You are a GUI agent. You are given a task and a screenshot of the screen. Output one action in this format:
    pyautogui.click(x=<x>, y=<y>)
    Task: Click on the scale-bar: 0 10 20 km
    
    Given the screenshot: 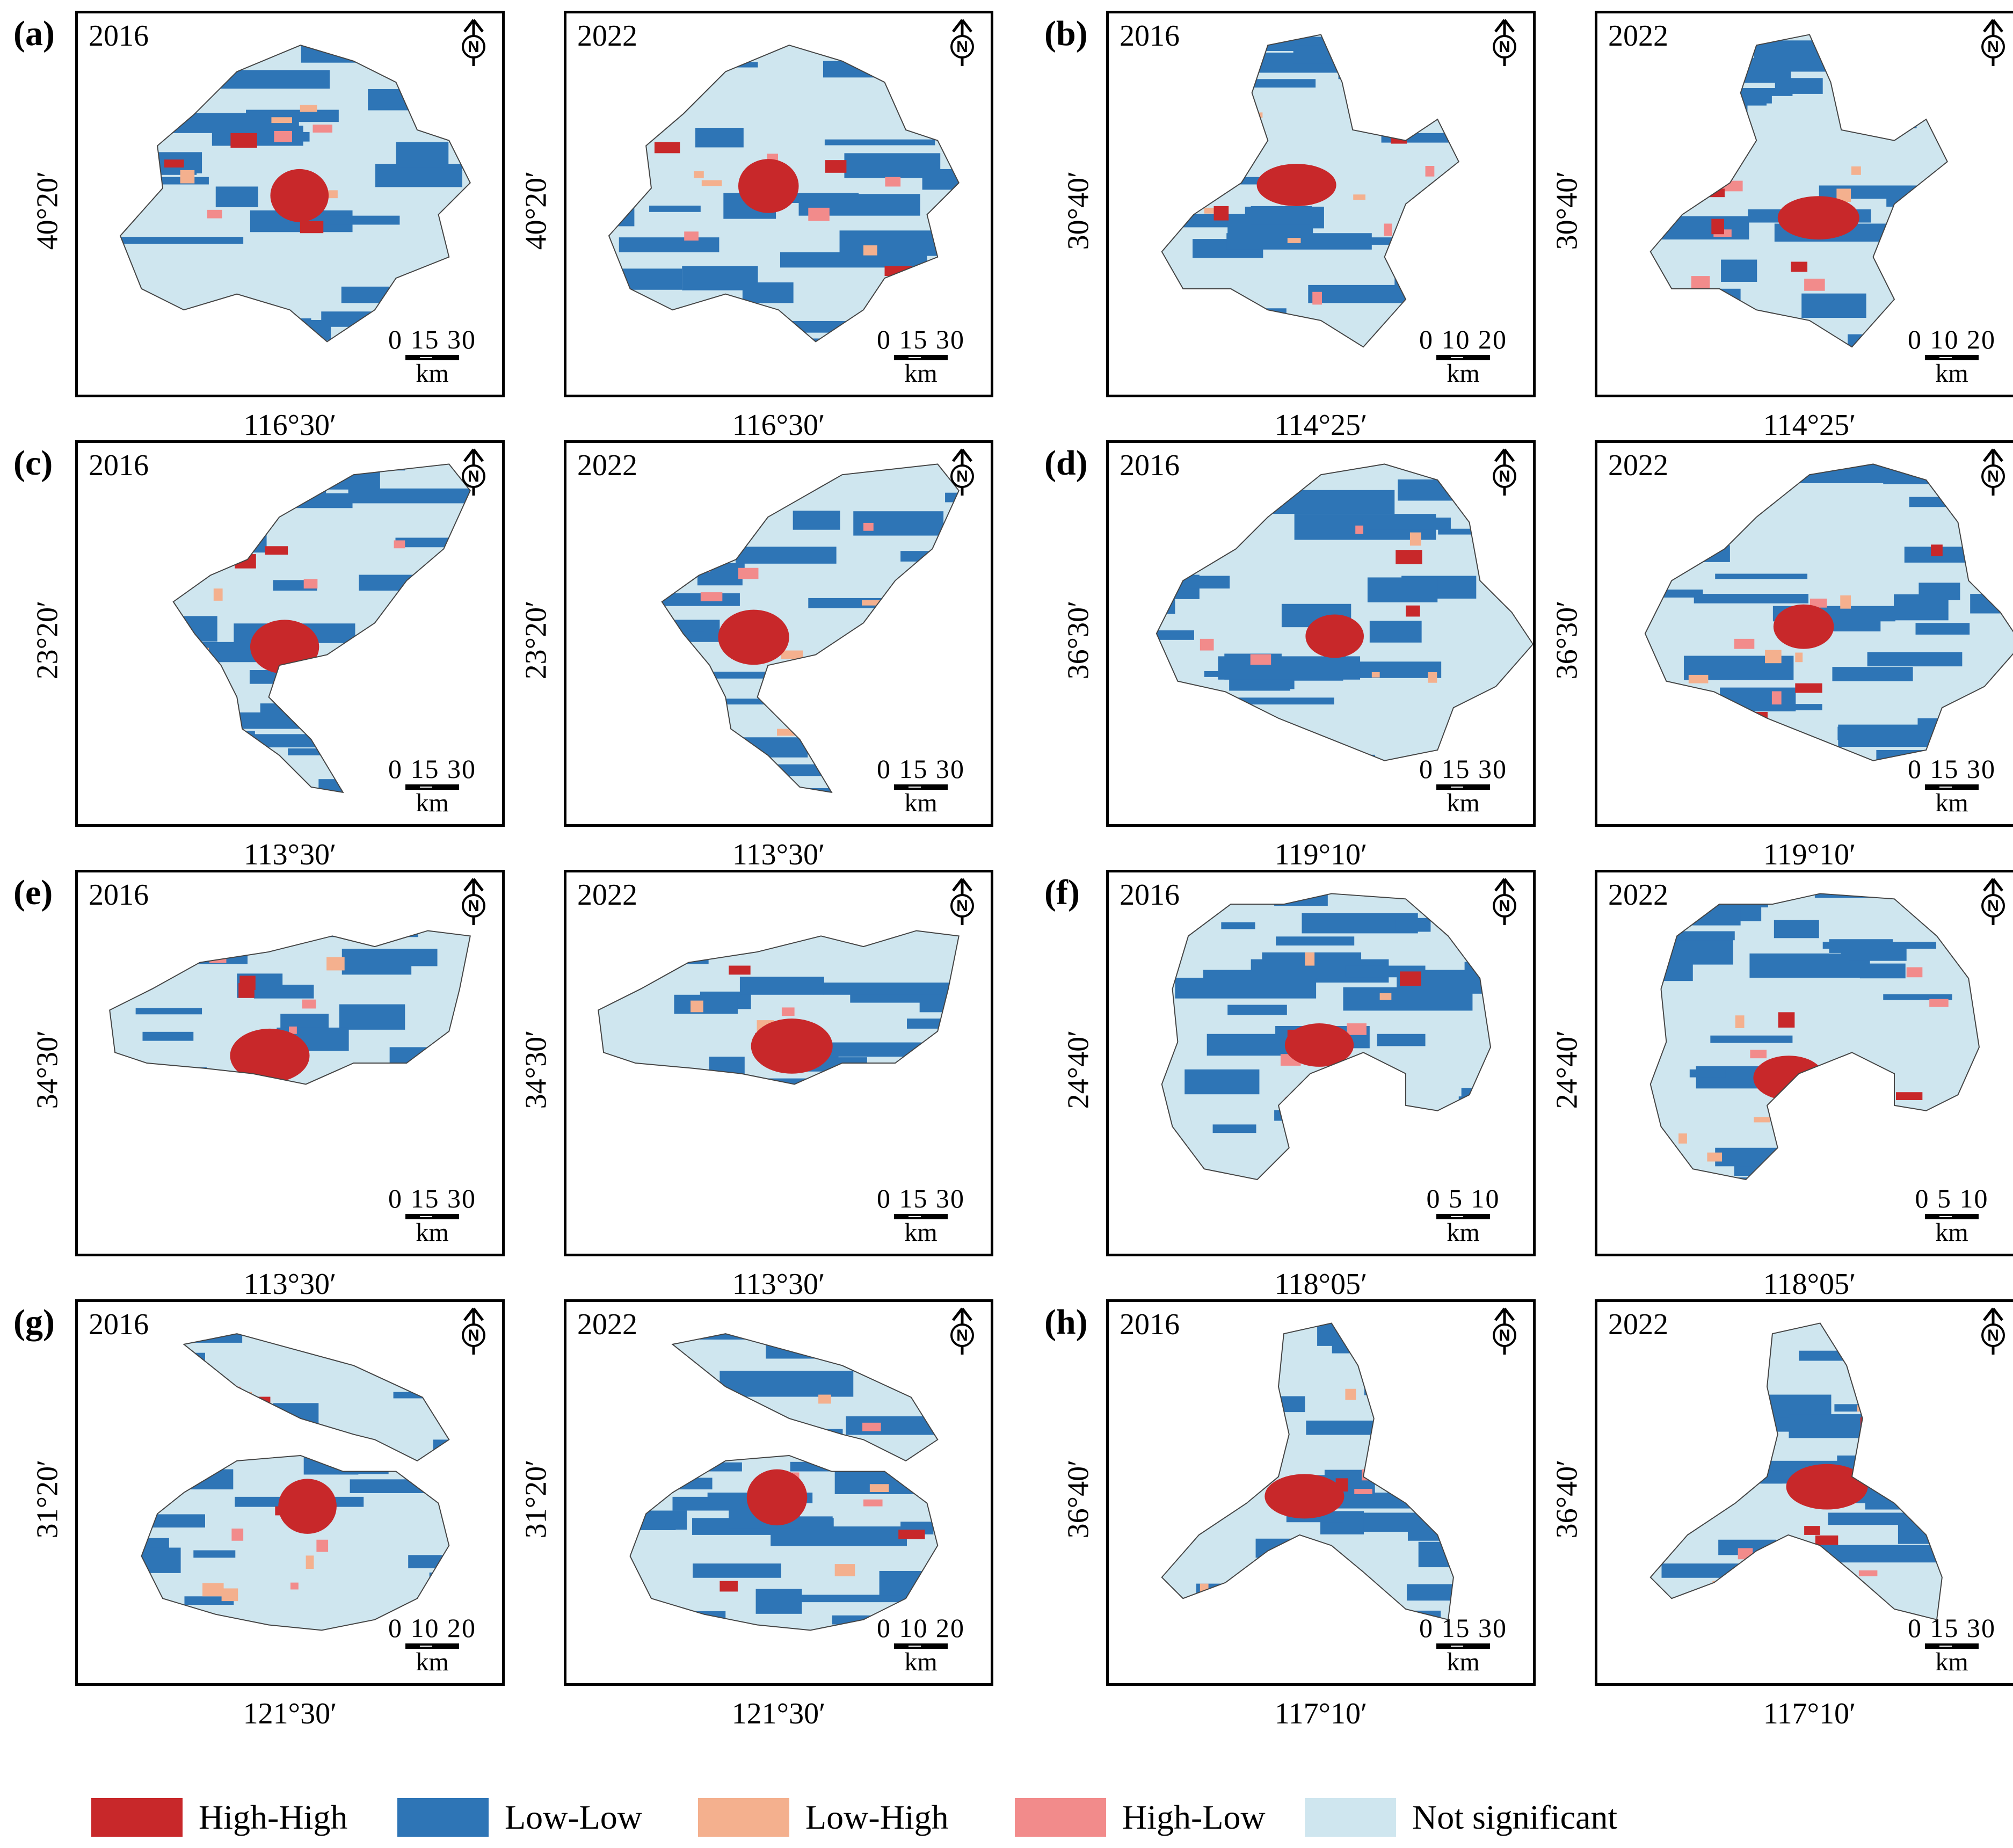 What is the action you would take?
    pyautogui.click(x=1463, y=356)
    